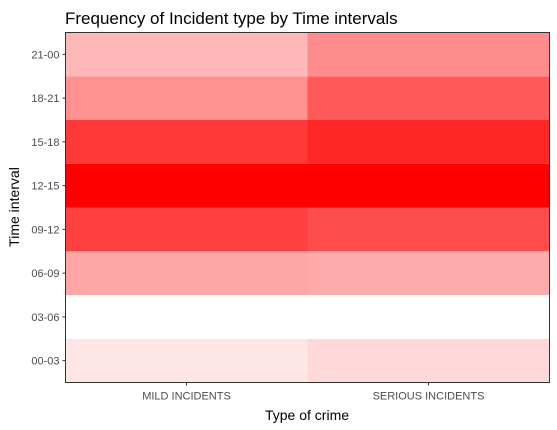 The height and width of the screenshot is (430, 557). Describe the element at coordinates (45, 362) in the screenshot. I see `y-tick-label: 00-03` at that location.